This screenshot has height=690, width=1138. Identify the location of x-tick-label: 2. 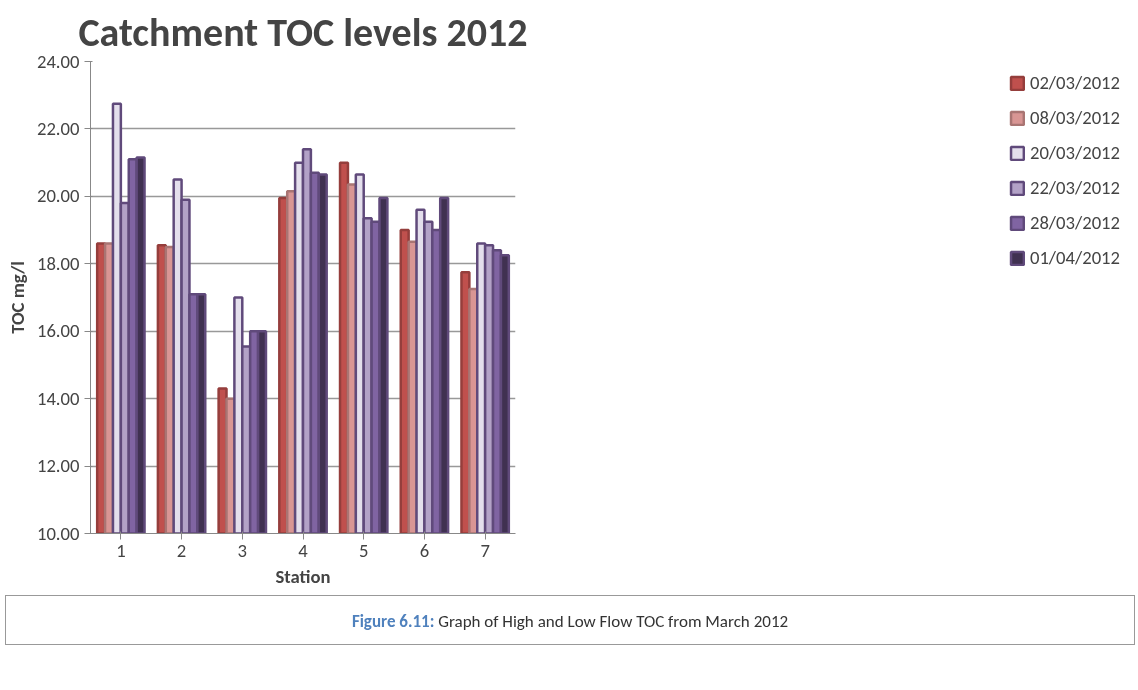
(181, 550).